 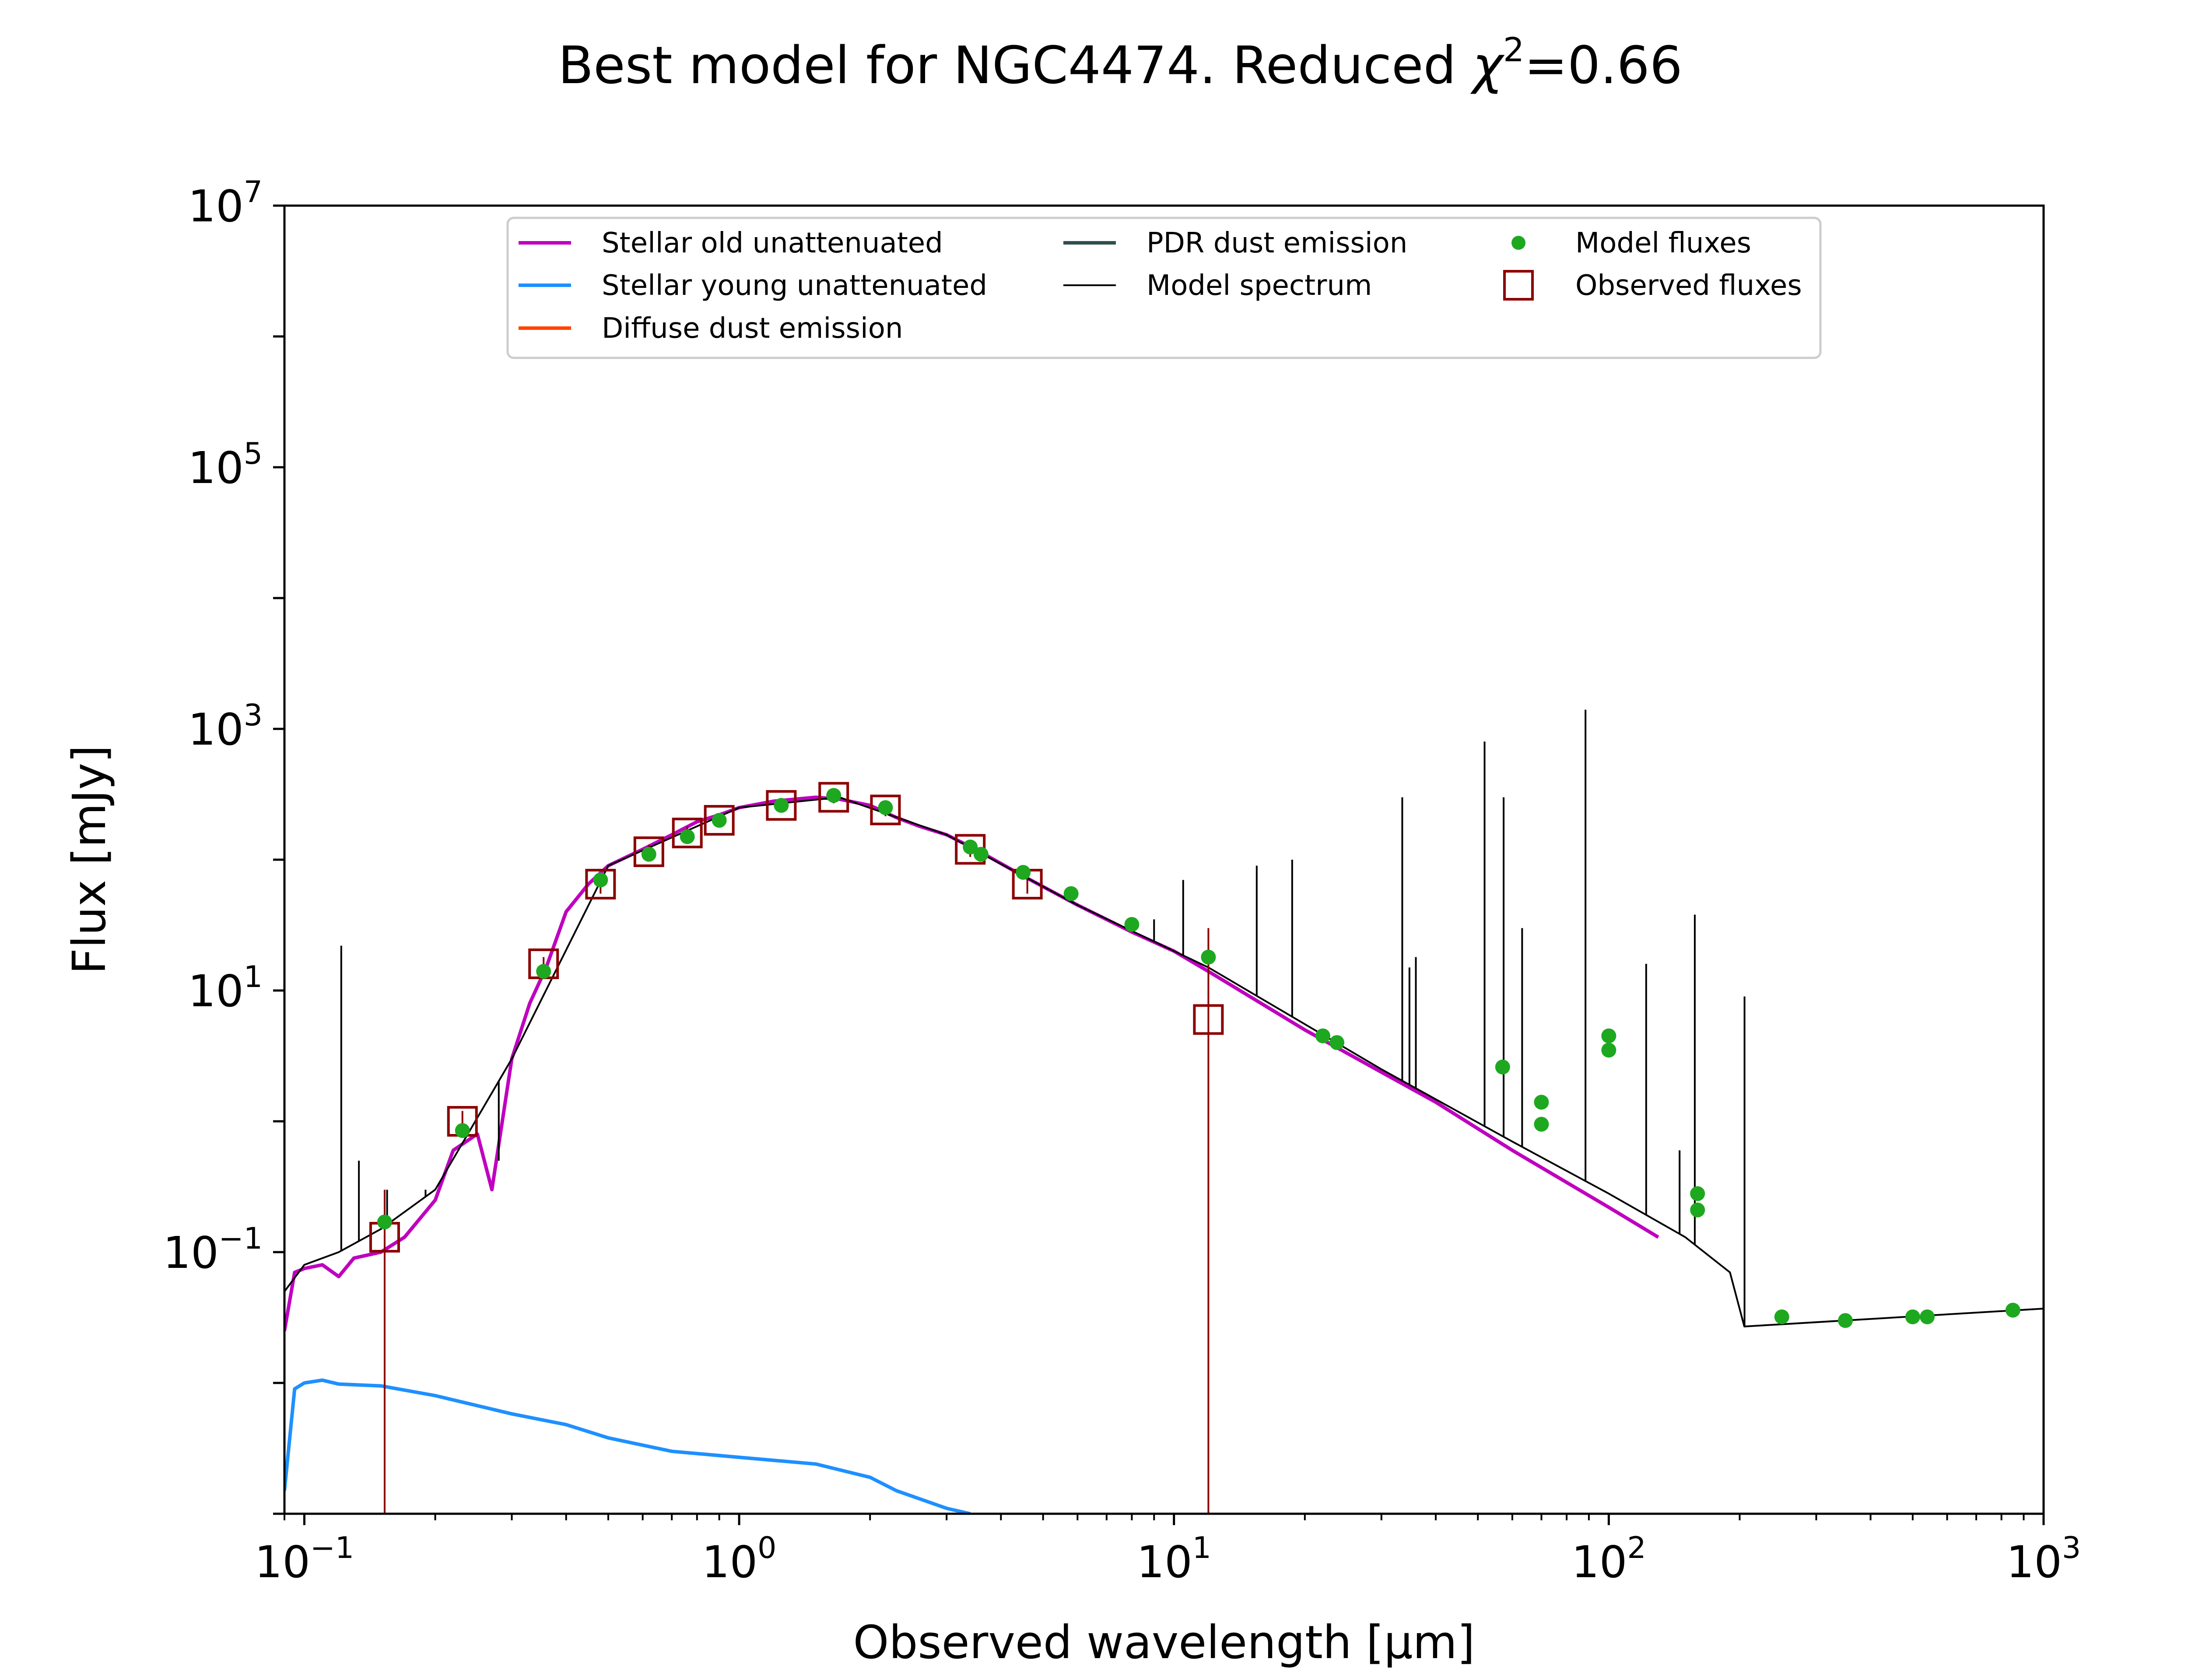 I want to click on legend-label-3: PDR dust emission, so click(x=1277, y=243).